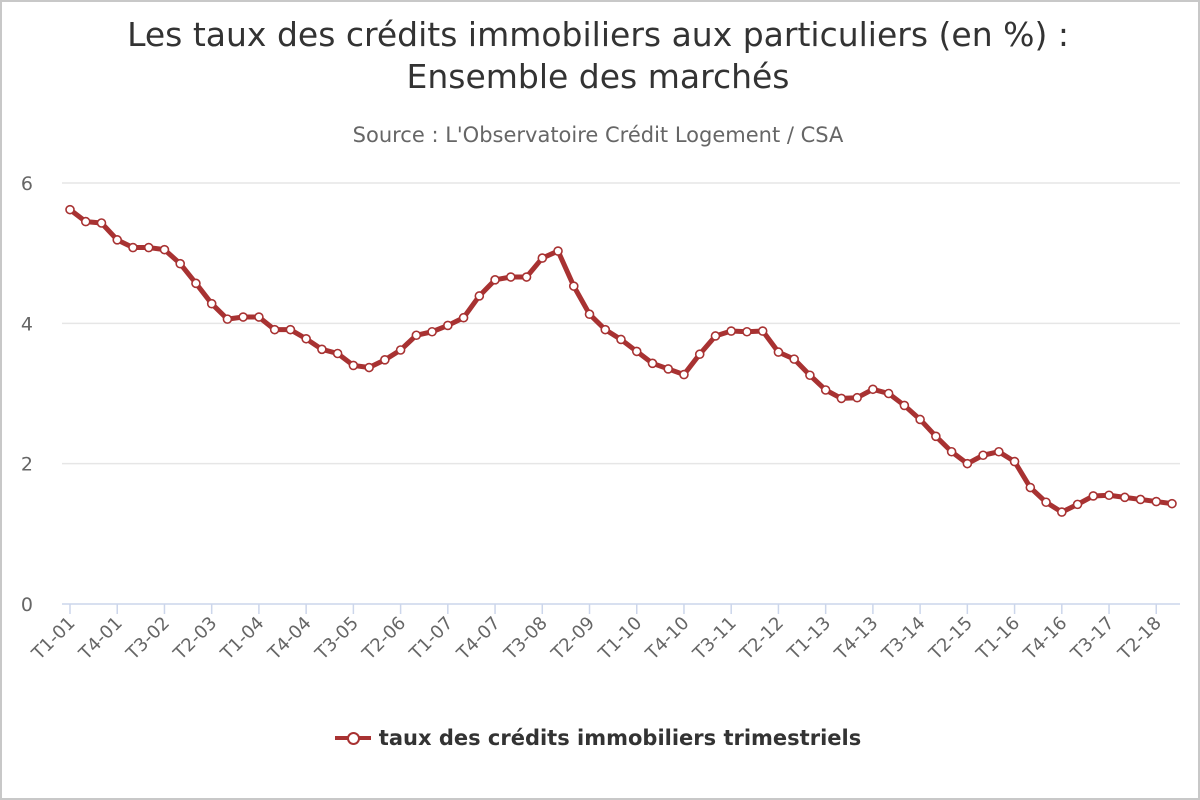 Image resolution: width=1200 pixels, height=800 pixels. What do you see at coordinates (667, 639) in the screenshot?
I see `x-tick-label: T4-10` at bounding box center [667, 639].